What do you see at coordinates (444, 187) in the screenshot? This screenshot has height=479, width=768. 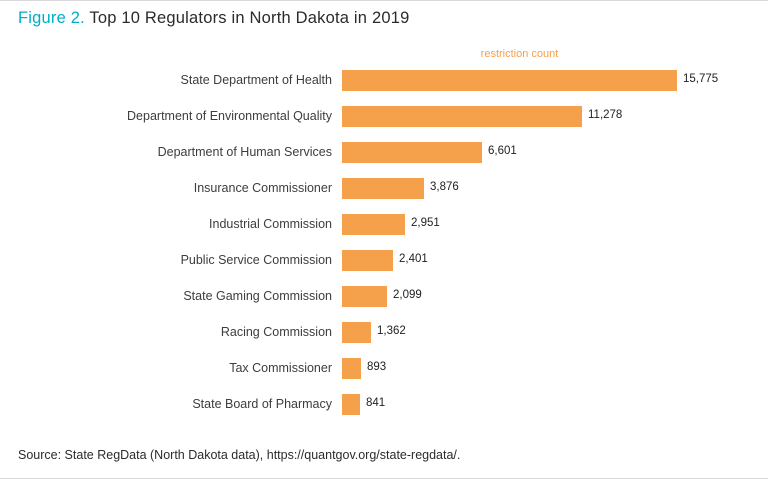 I see `bar-value-label: 3,876` at bounding box center [444, 187].